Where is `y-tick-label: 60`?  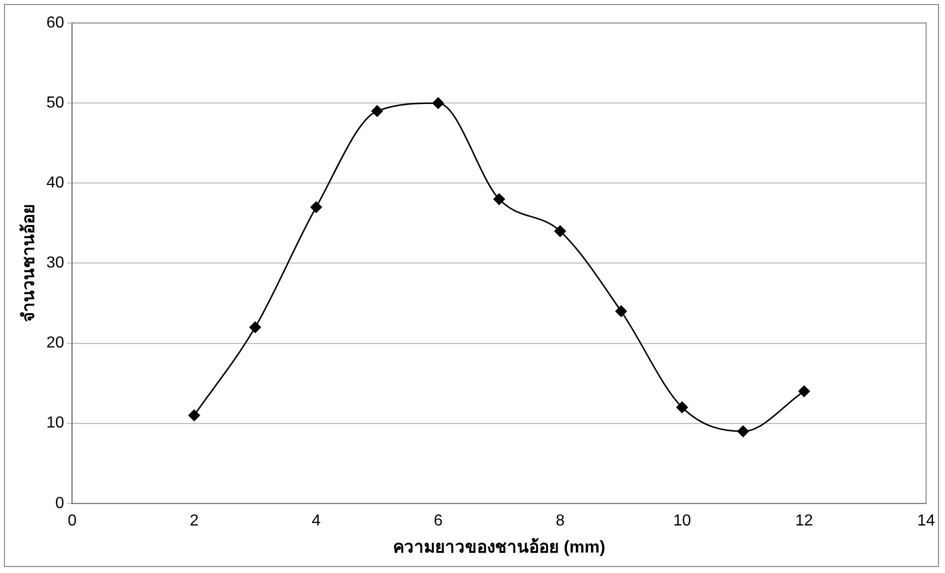 y-tick-label: 60 is located at coordinates (55, 23).